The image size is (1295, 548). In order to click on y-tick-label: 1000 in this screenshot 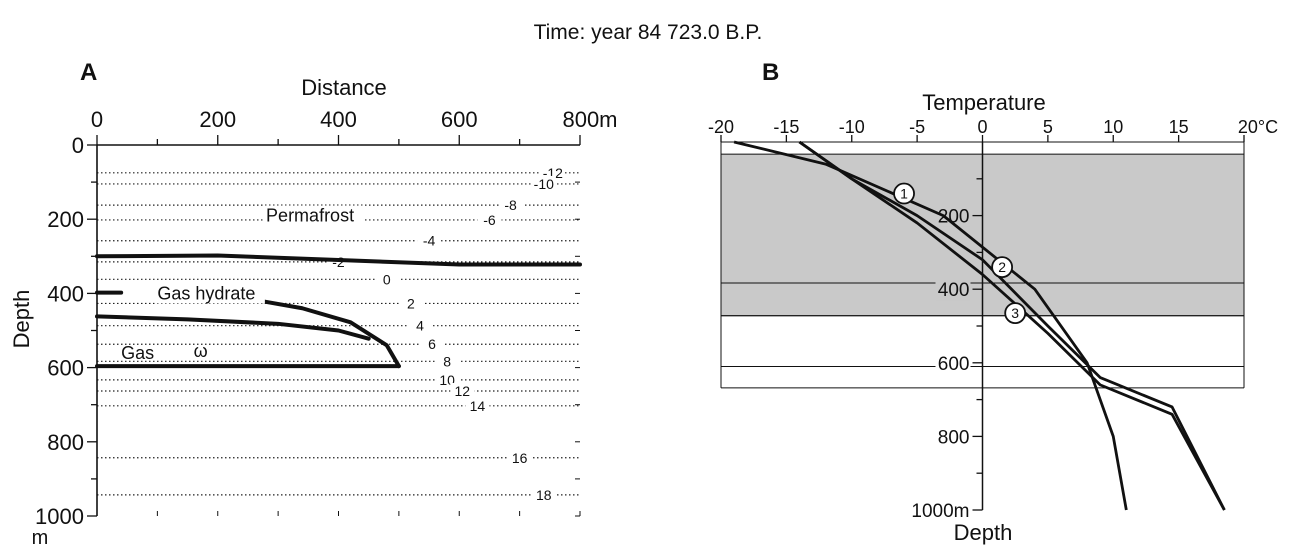, I will do `click(59, 516)`.